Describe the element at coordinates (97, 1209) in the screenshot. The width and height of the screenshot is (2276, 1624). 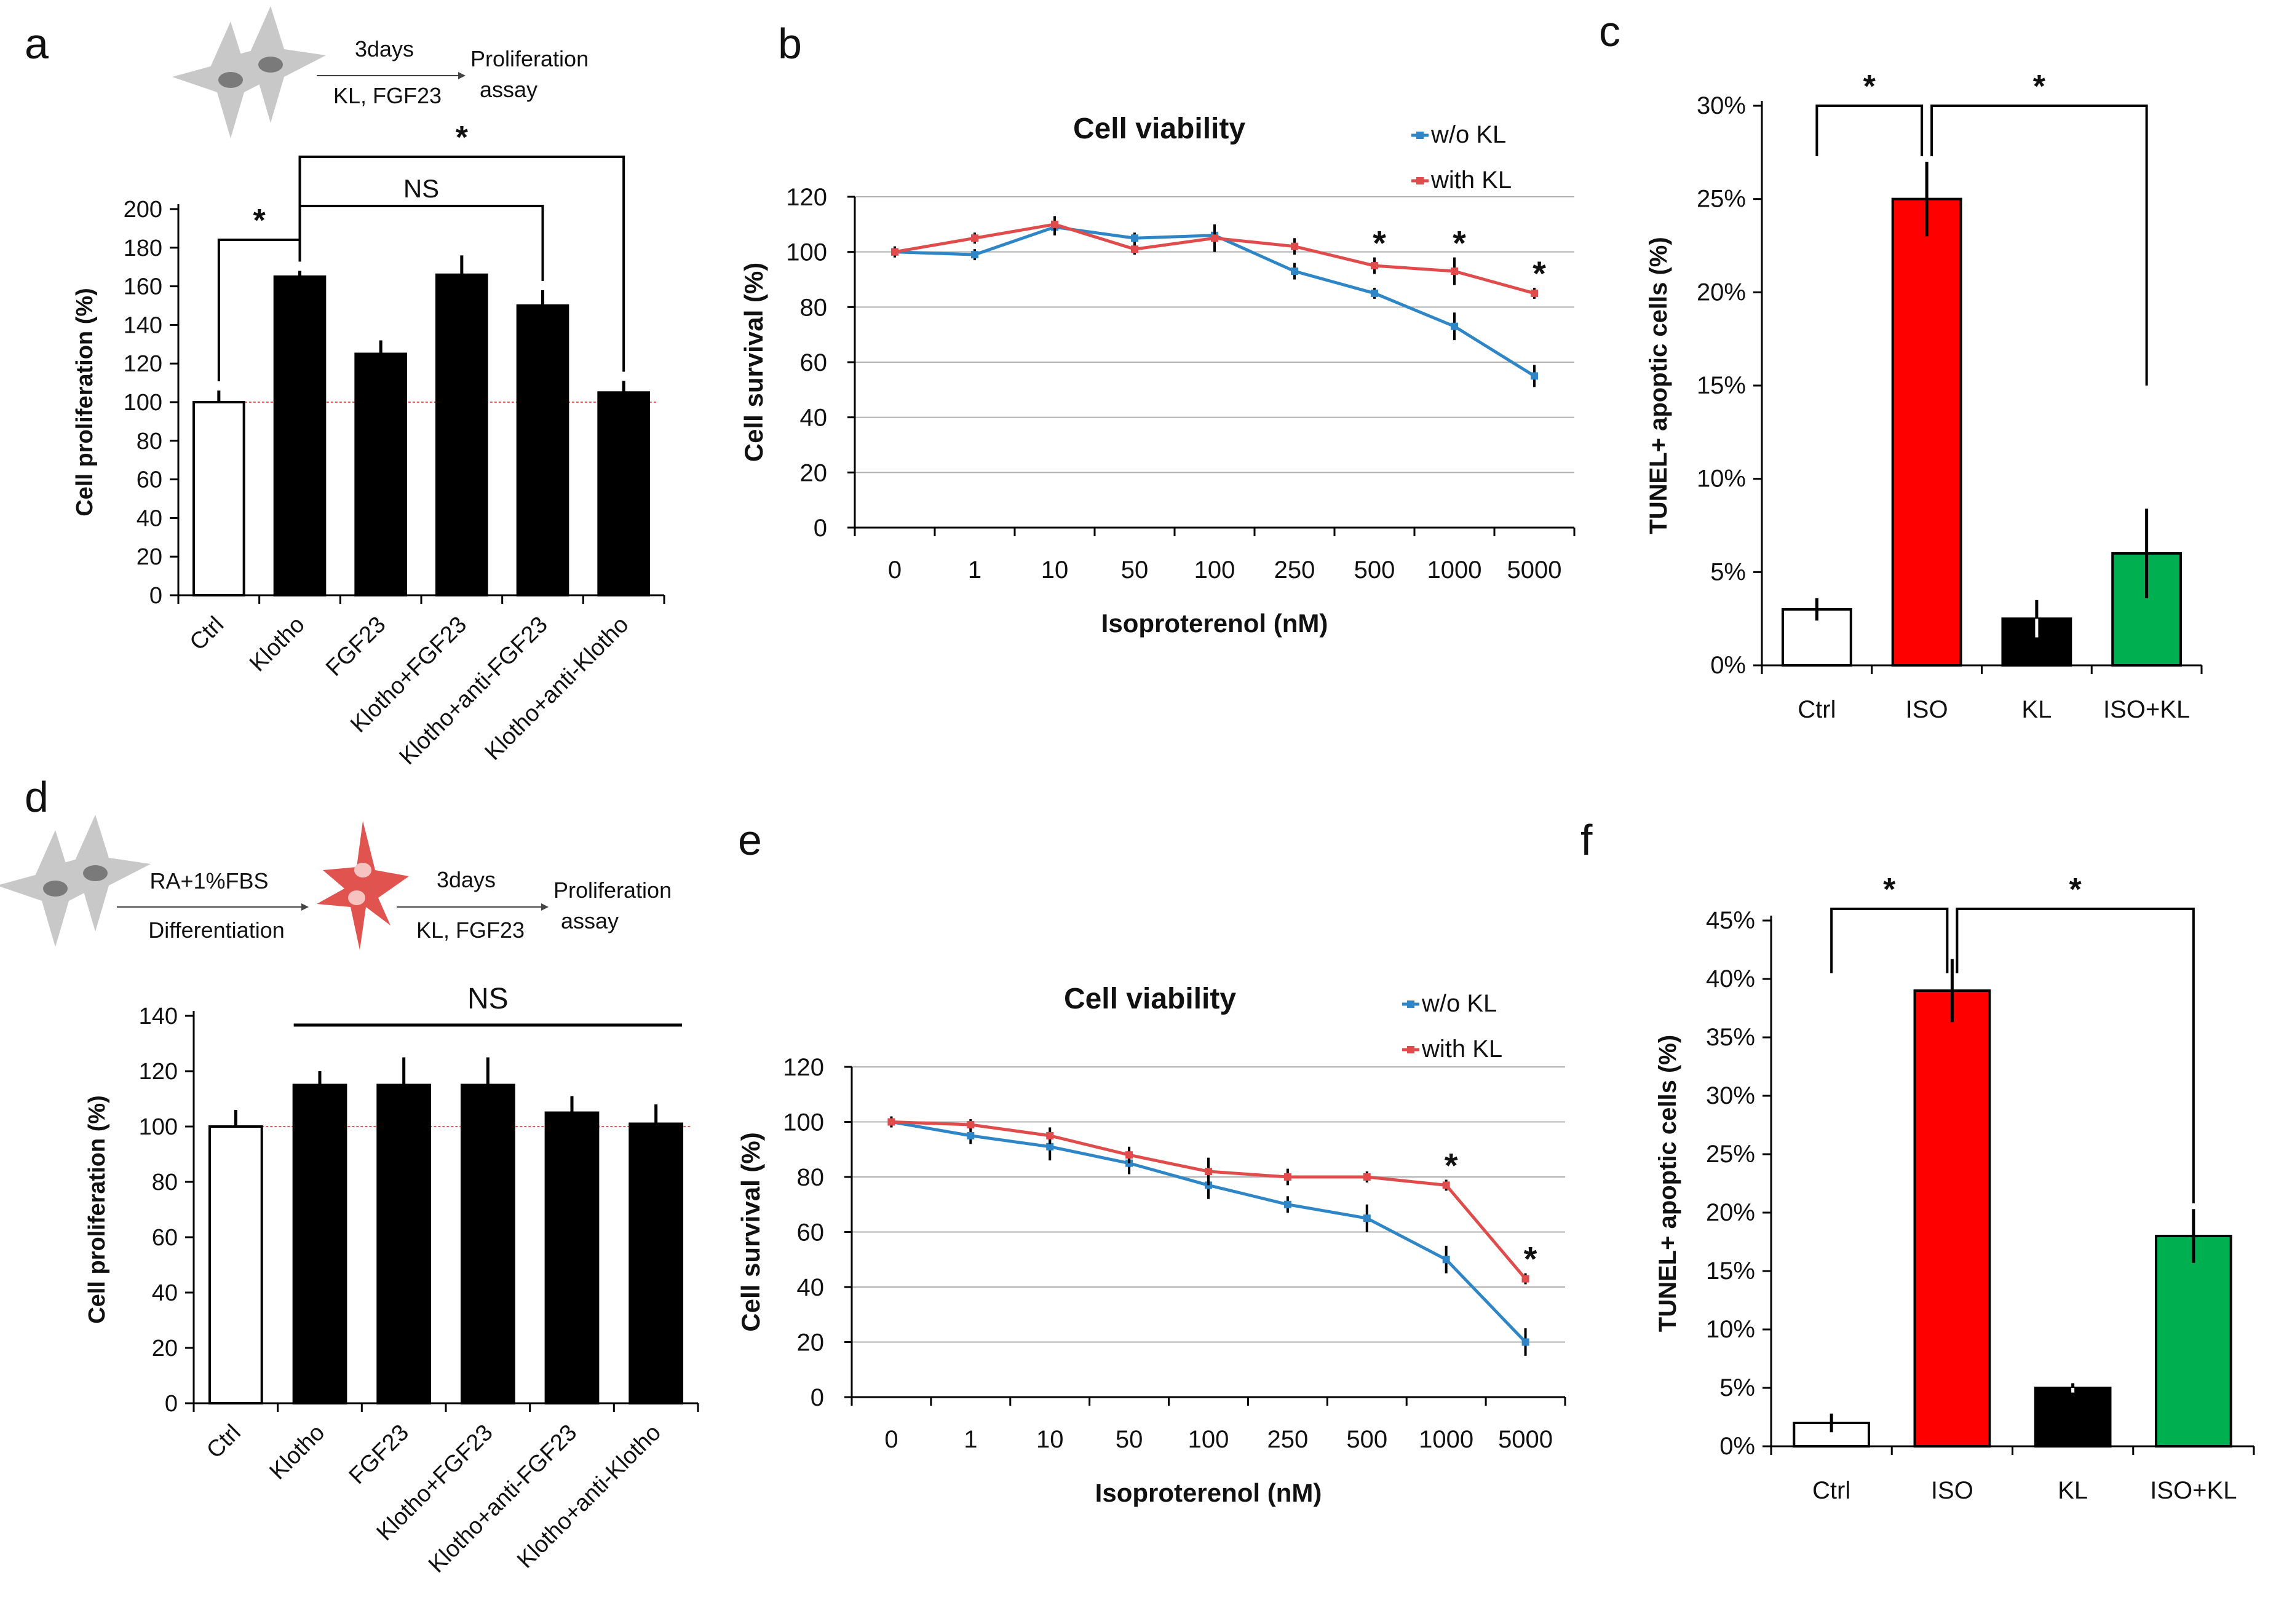
I see `y-axis-label-d: Cell proliferation (%)` at that location.